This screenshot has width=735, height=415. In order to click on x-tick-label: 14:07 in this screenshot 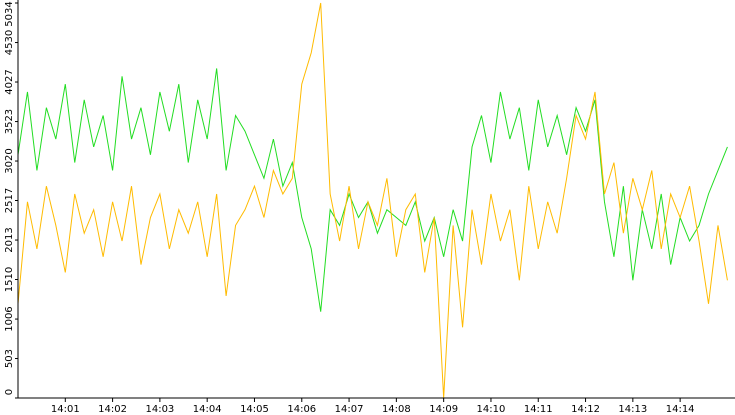, I will do `click(349, 409)`.